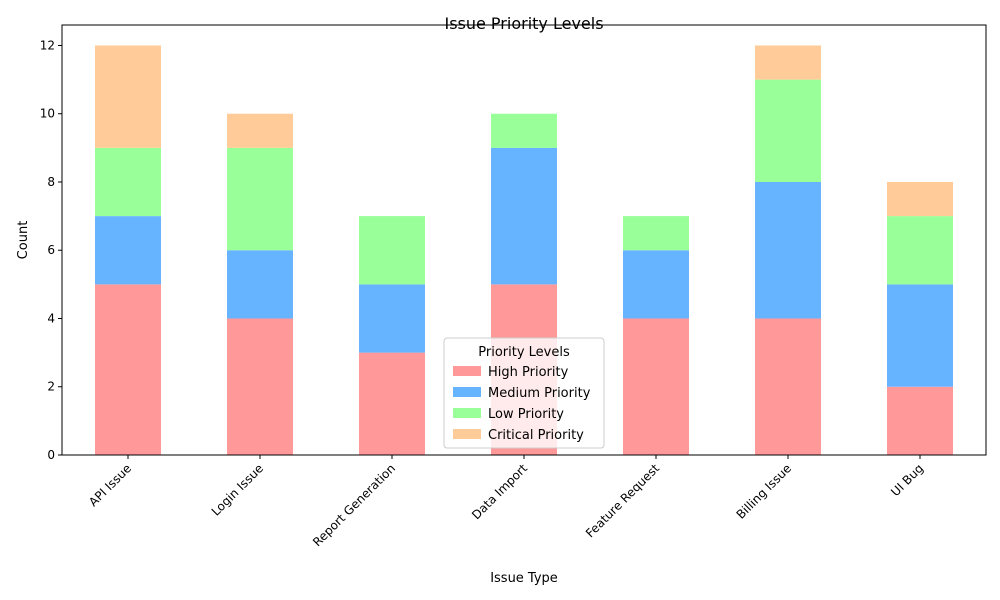 The height and width of the screenshot is (600, 1000). What do you see at coordinates (920, 250) in the screenshot?
I see `bar-segment-low-priority-ui-bug` at bounding box center [920, 250].